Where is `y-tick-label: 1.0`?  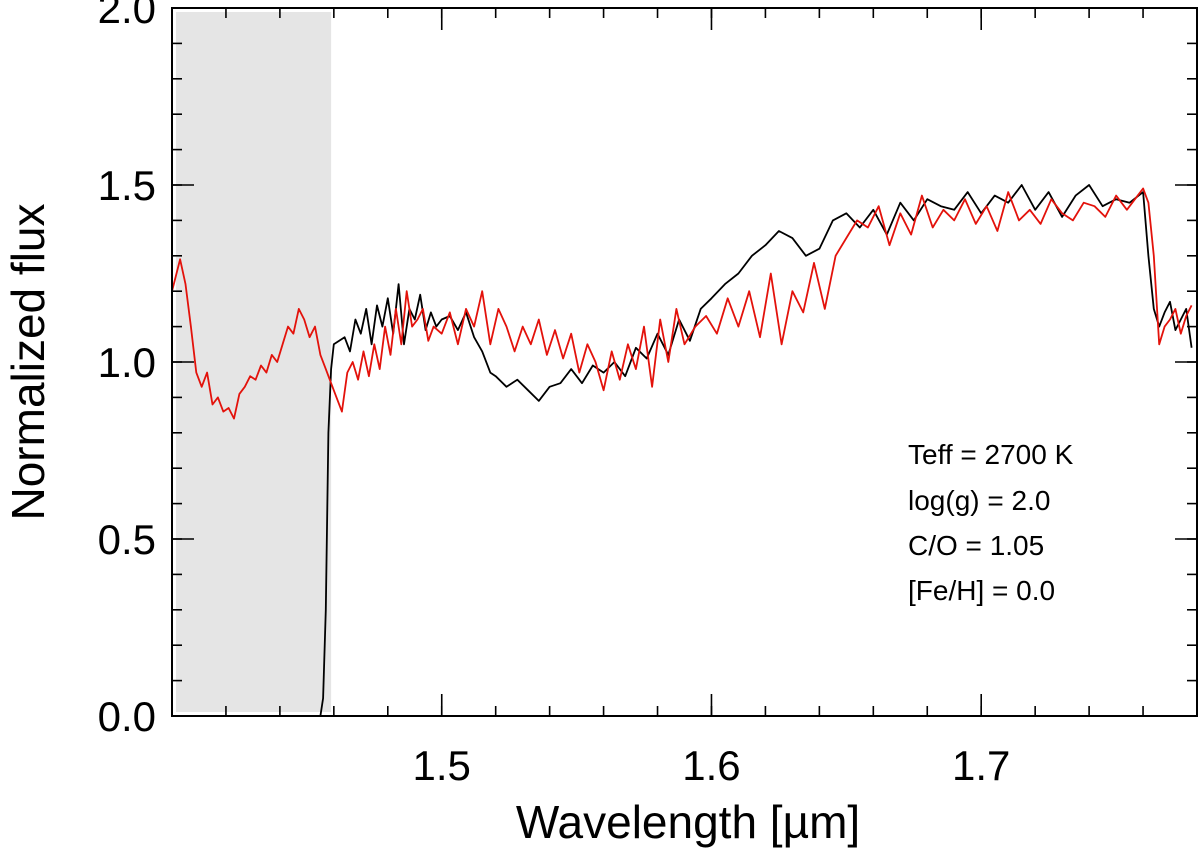
y-tick-label: 1.0 is located at coordinates (127, 362).